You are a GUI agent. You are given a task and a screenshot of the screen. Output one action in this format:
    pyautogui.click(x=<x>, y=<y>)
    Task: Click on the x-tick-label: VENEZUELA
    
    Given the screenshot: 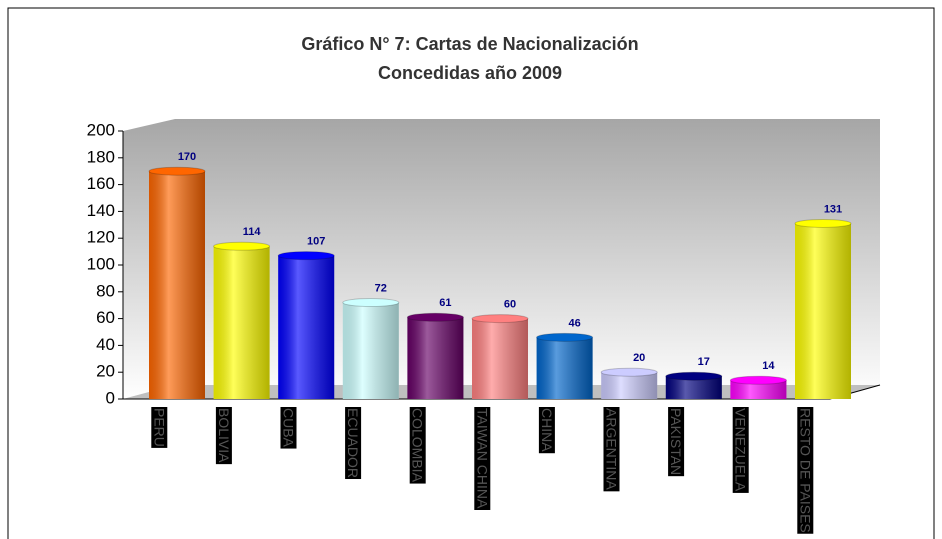 What is the action you would take?
    pyautogui.click(x=741, y=450)
    